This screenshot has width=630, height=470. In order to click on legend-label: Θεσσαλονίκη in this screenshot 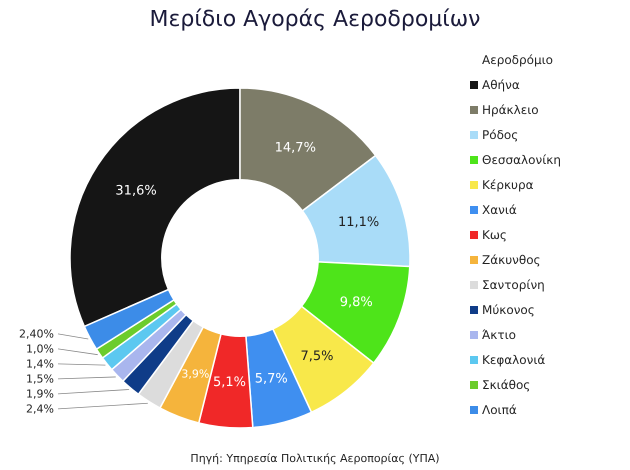, I will do `click(521, 160)`.